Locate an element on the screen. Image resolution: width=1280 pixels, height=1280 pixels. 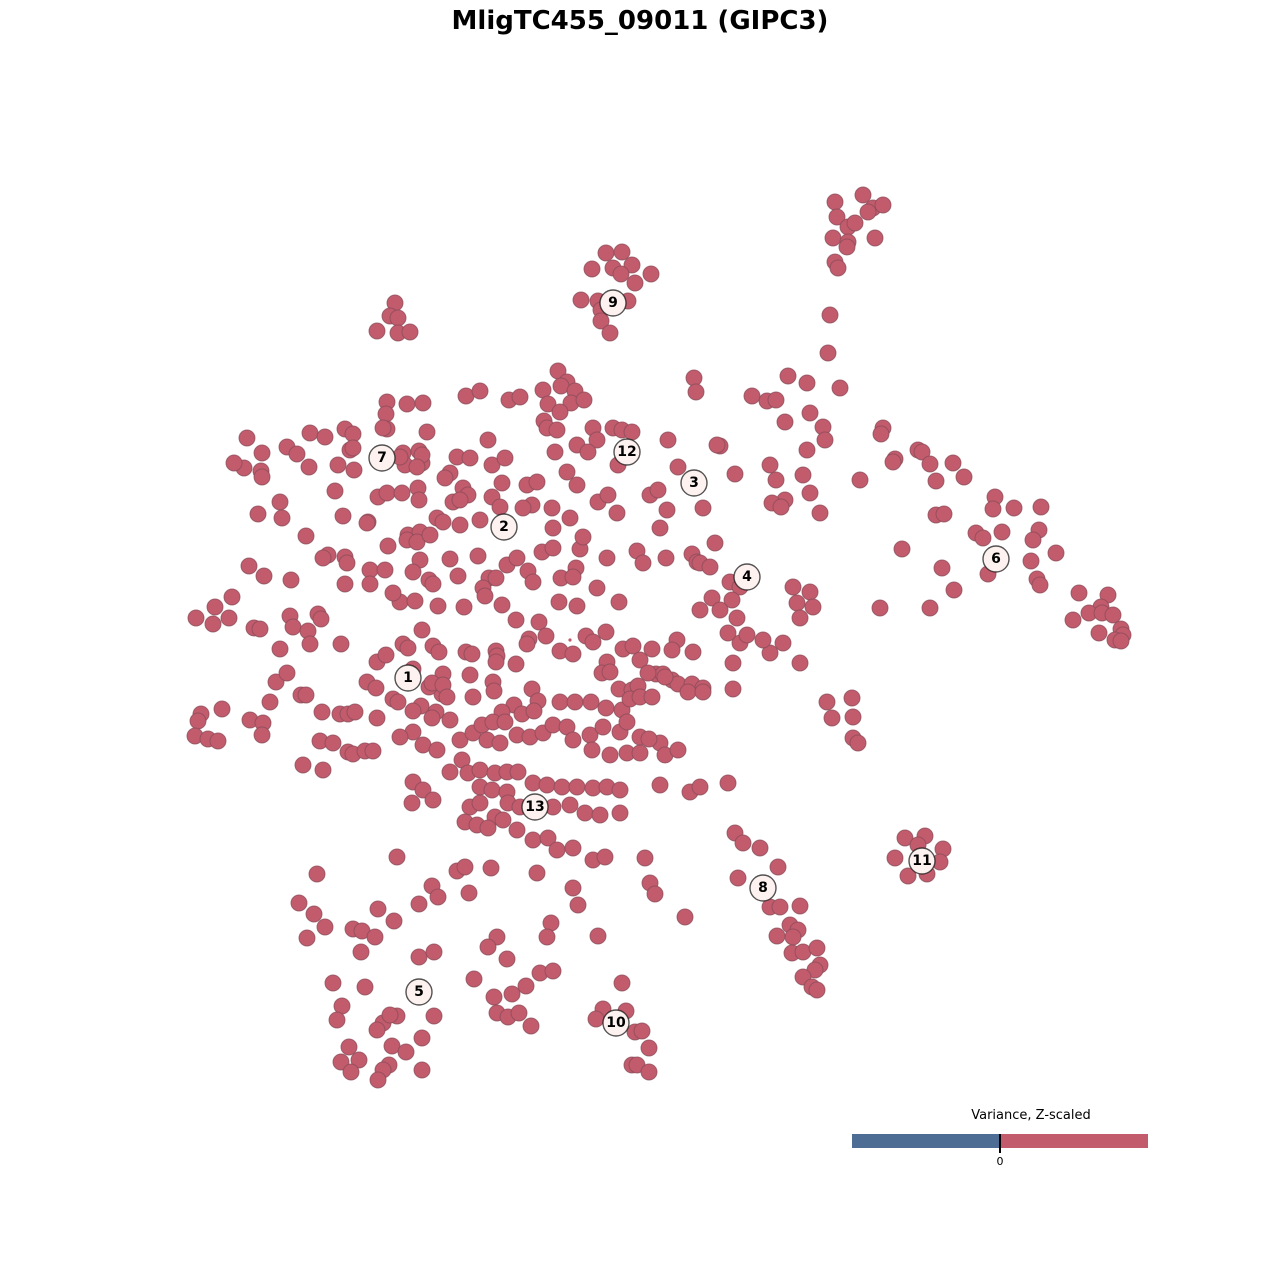
legend-zero-label: 0 is located at coordinates (1000, 1161).